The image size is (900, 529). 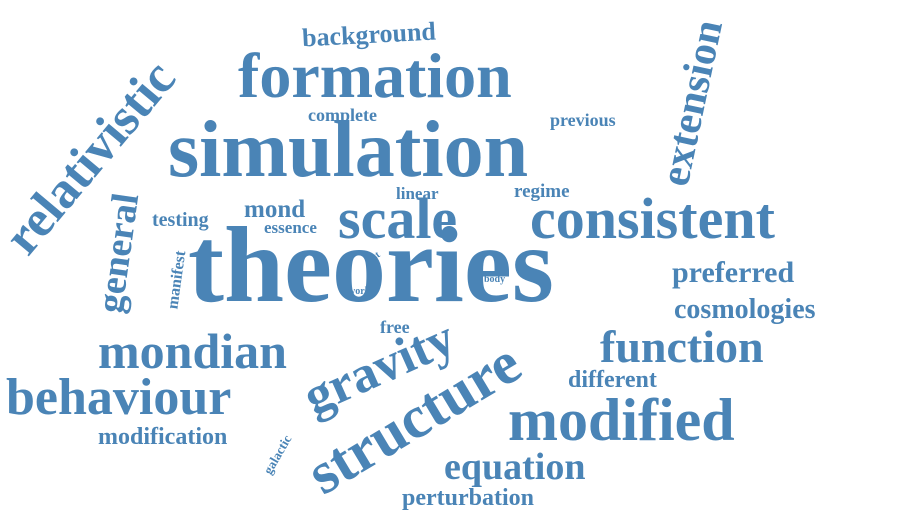 I want to click on word-different: different, so click(x=612, y=380).